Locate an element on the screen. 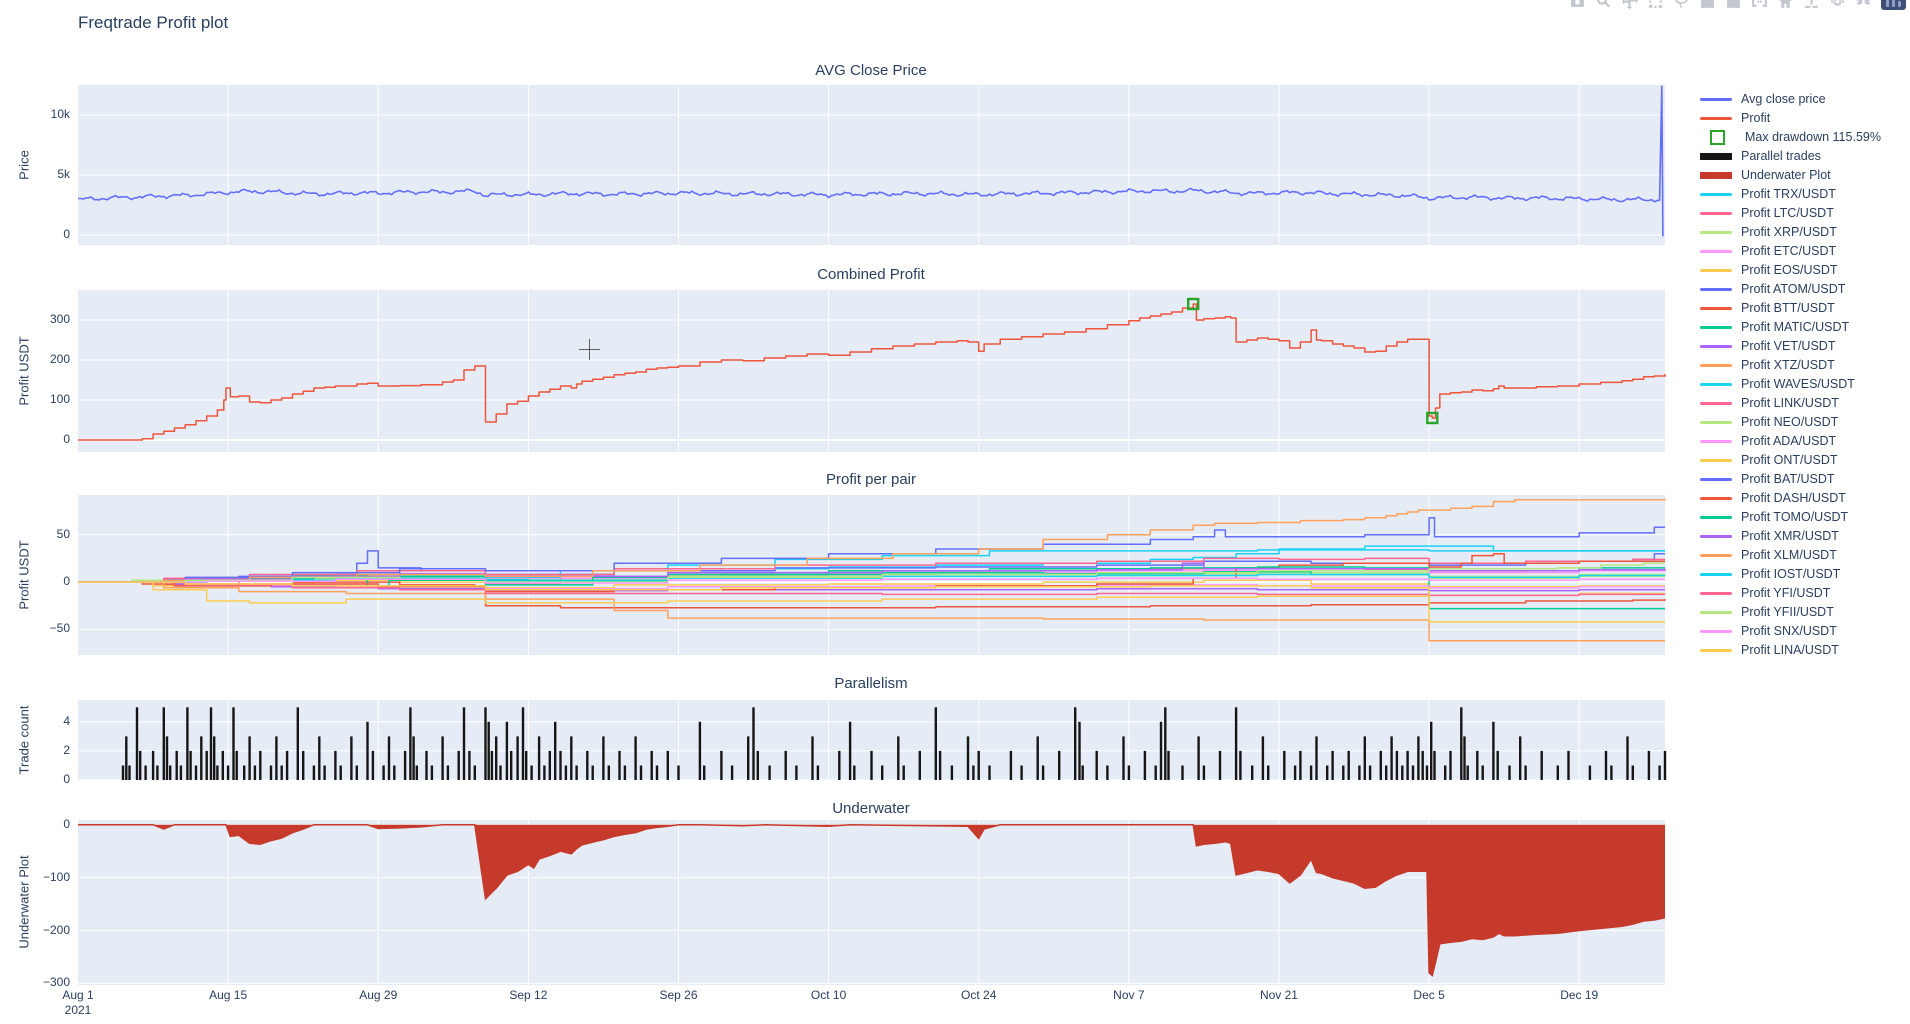  spikelines-icon is located at coordinates (1811, 5).